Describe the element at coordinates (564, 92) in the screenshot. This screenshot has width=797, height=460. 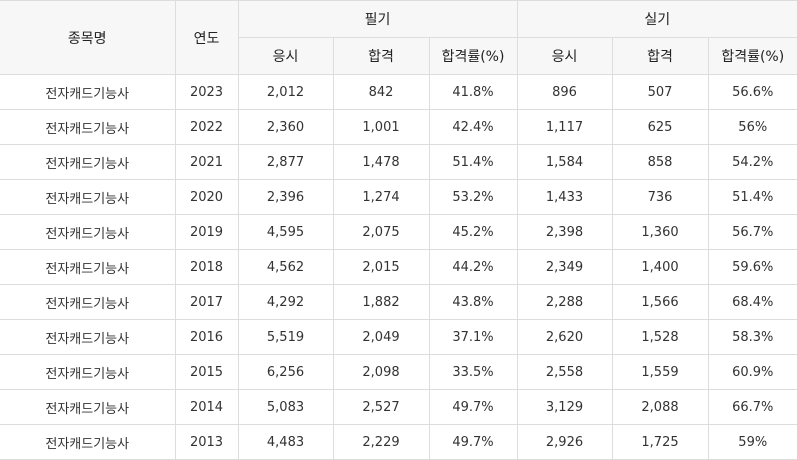
I see `cell-practical-applicants: 896` at that location.